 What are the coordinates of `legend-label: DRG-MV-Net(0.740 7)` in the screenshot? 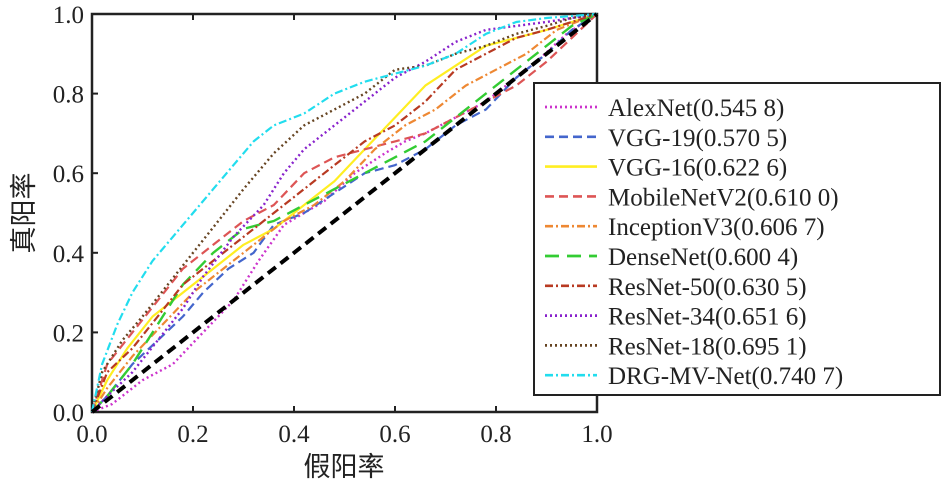 It's located at (725, 376).